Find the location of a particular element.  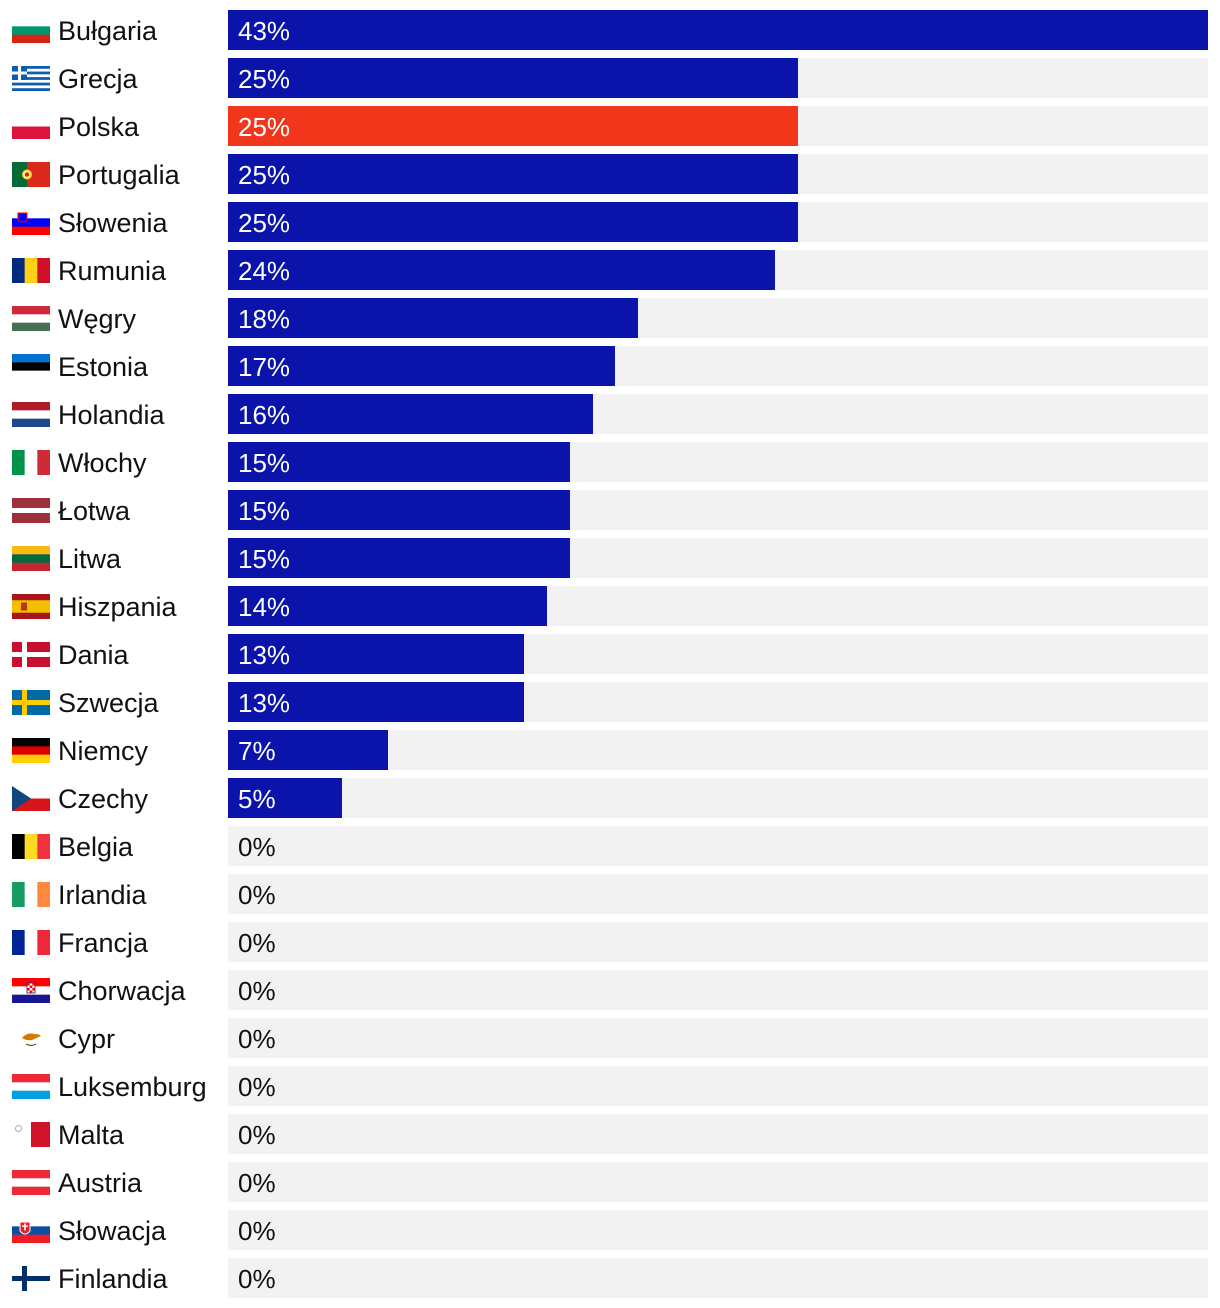

chart-row: Włochy 15% is located at coordinates (610, 462).